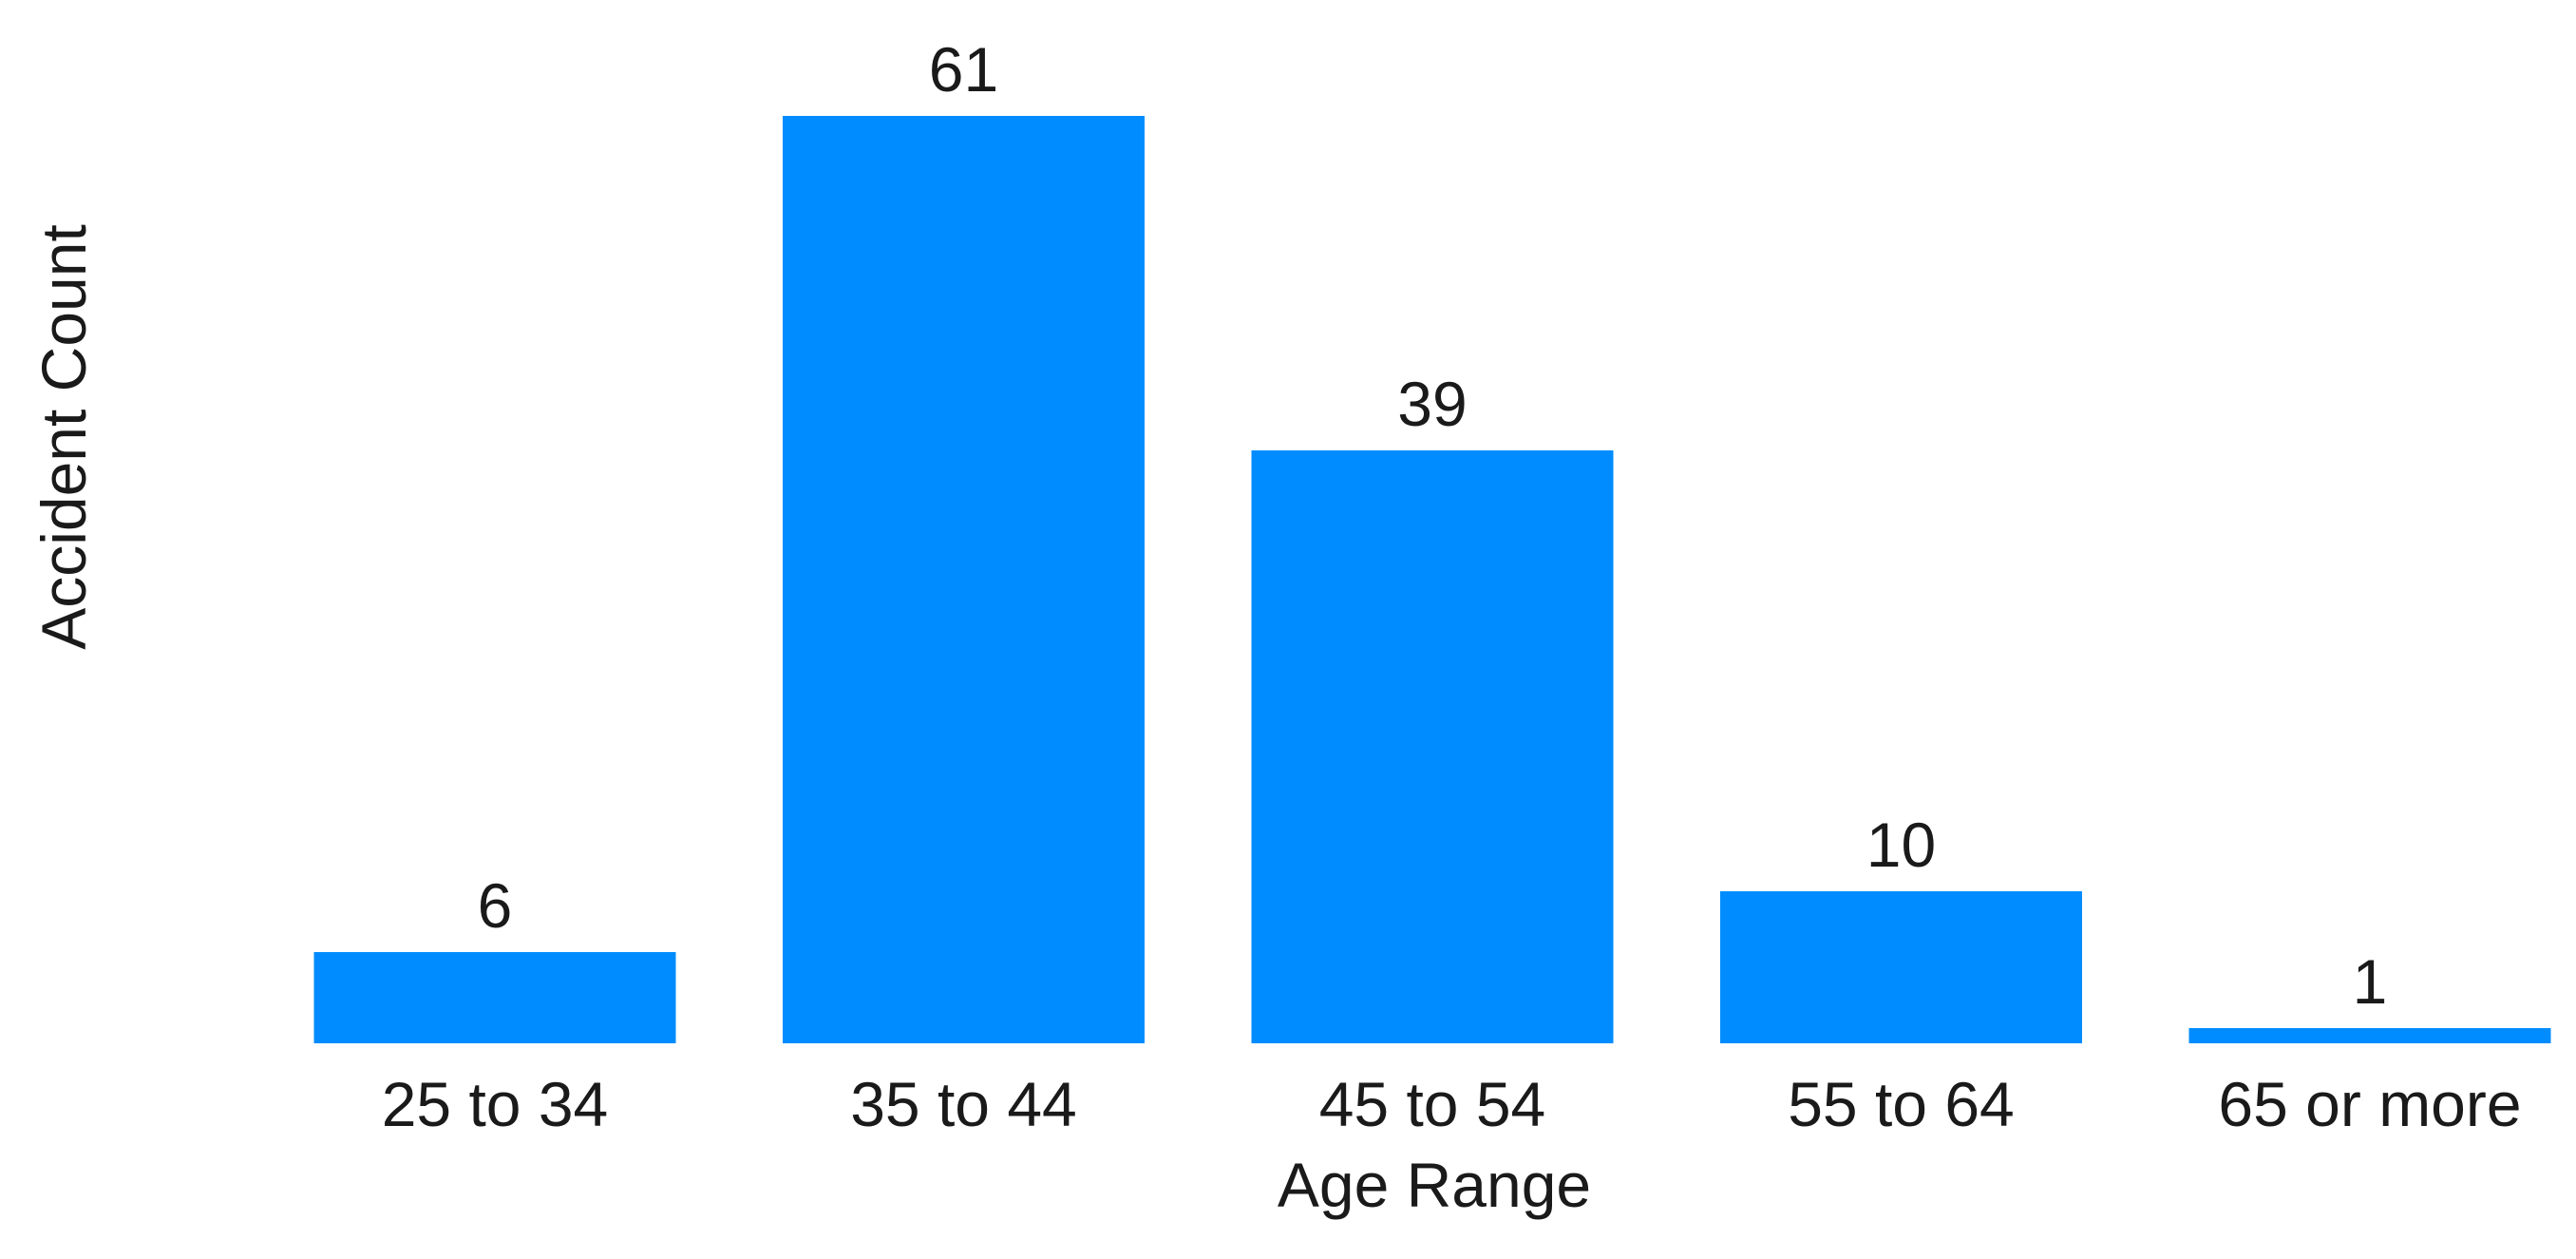 The image size is (2576, 1259). What do you see at coordinates (963, 1104) in the screenshot?
I see `x-tick-label: 35 to 44` at bounding box center [963, 1104].